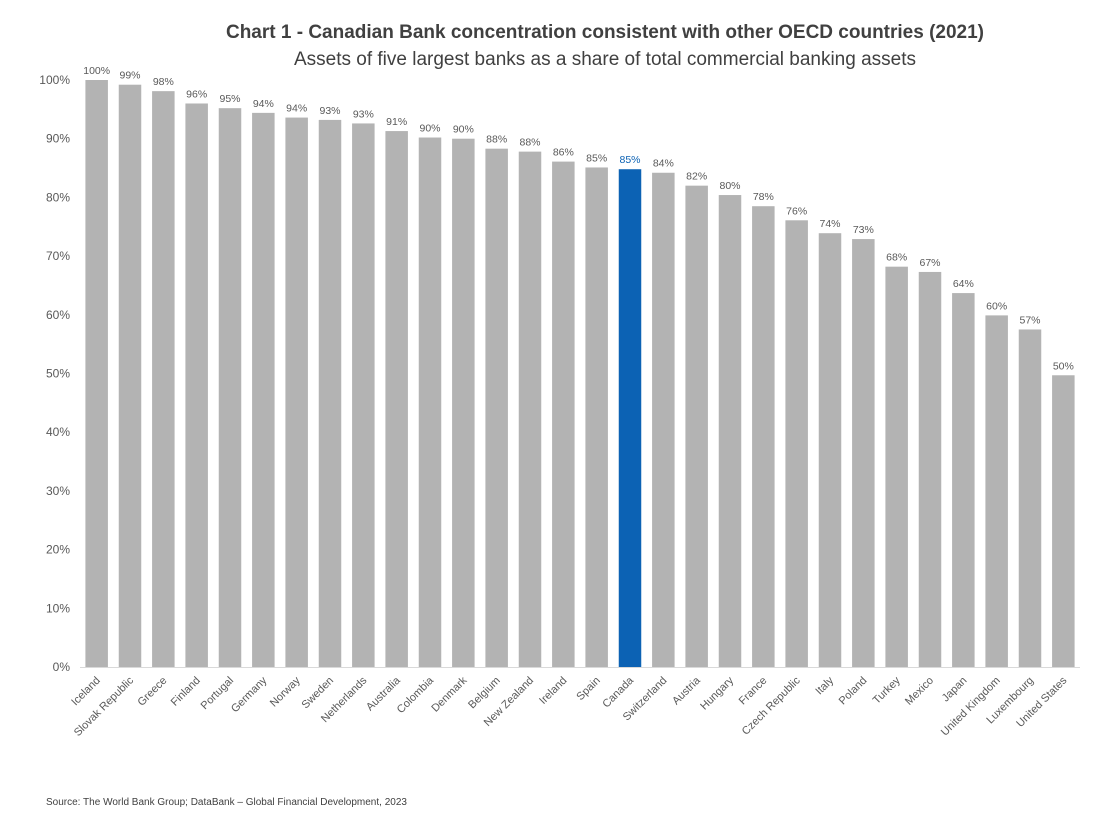  Describe the element at coordinates (553, 691) in the screenshot. I see `x-tick-label: Ireland` at that location.